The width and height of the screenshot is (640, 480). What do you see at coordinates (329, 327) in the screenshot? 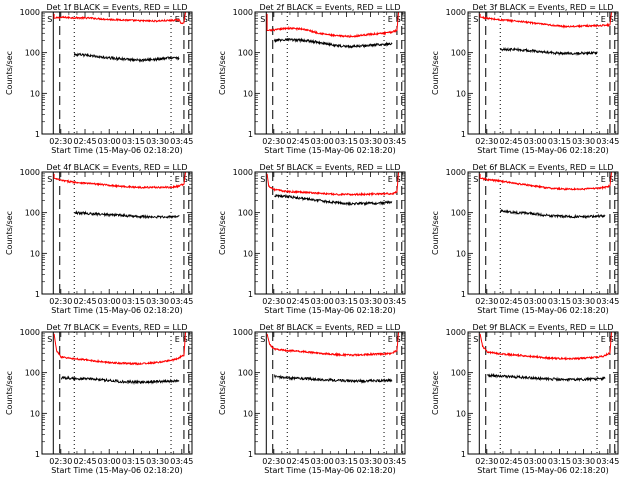
I see `panel-title: Det 8f BLACK = Events, RED = LLD` at bounding box center [329, 327].